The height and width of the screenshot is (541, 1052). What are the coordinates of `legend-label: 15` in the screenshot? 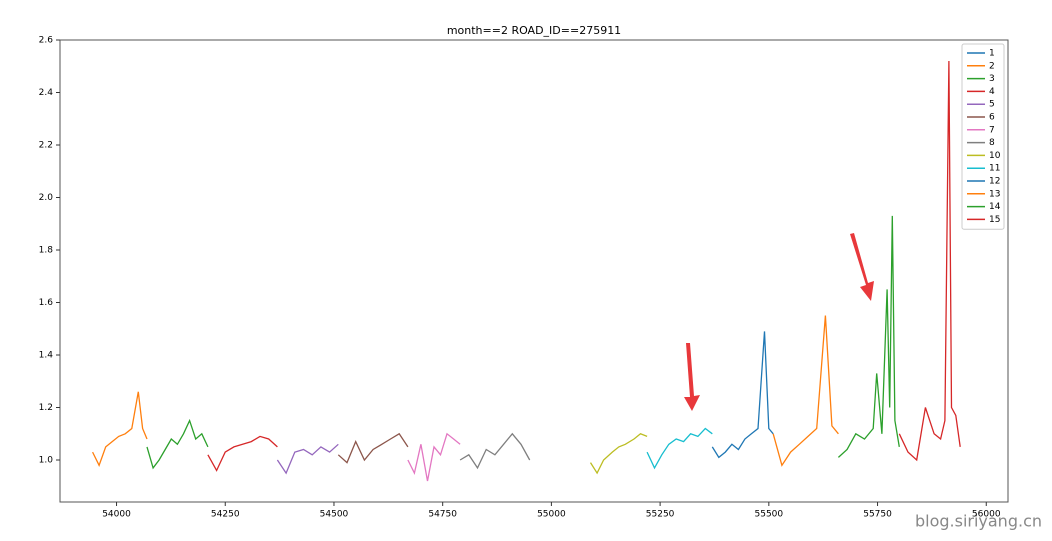 It's located at (994, 220).